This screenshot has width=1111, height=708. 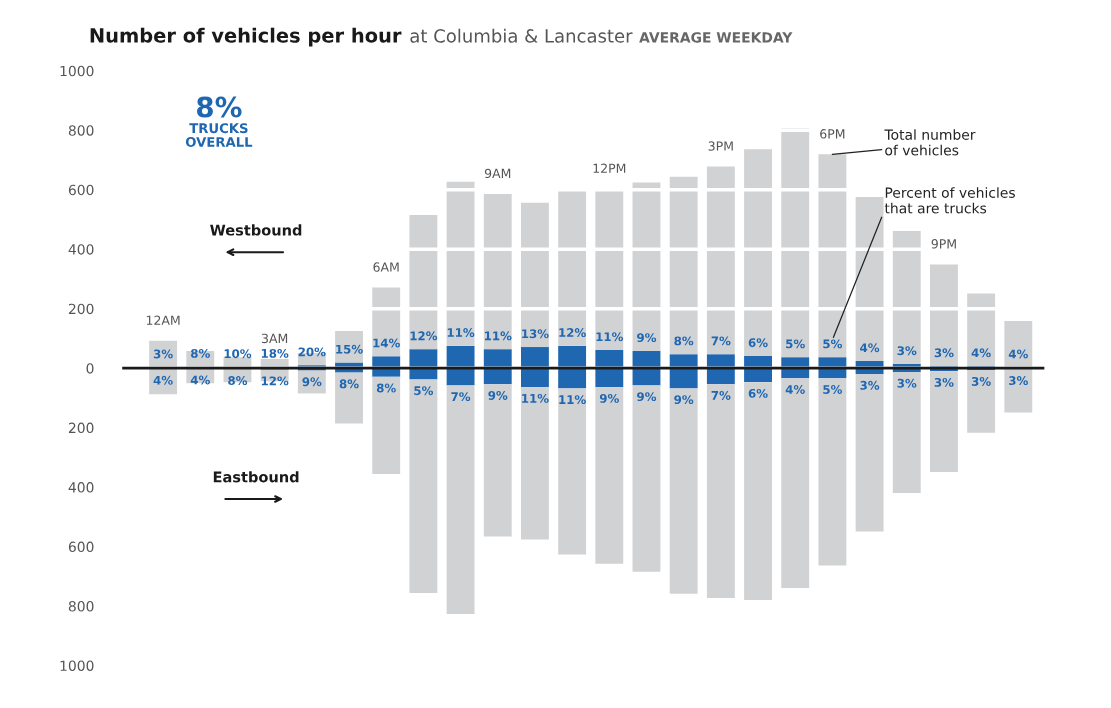 What do you see at coordinates (716, 37) in the screenshot?
I see `text: AVERAGE WEEKDAY` at bounding box center [716, 37].